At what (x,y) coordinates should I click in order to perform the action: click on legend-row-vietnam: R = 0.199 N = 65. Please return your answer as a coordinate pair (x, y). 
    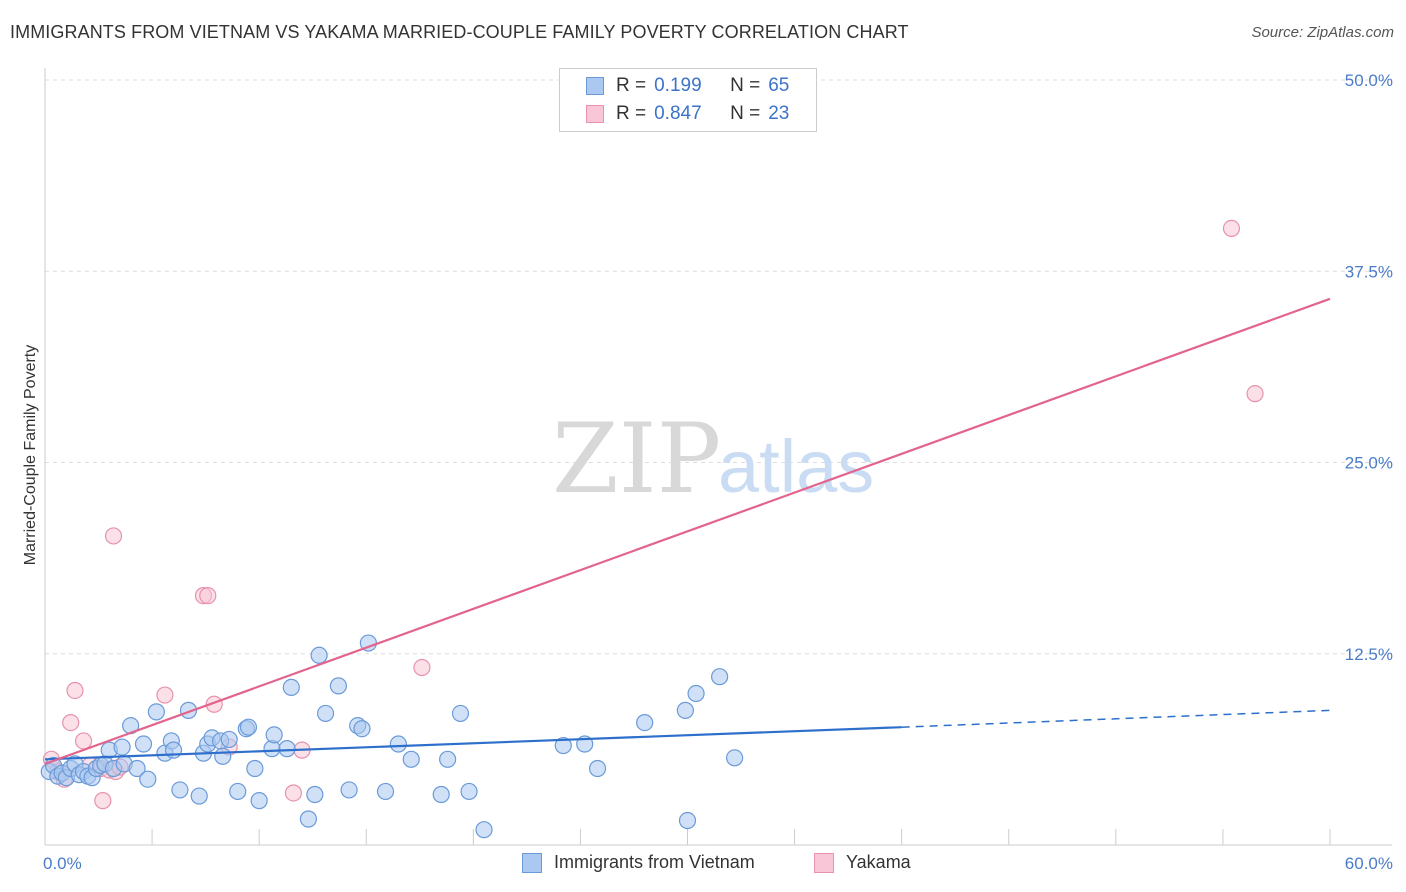
    Looking at the image, I should click on (687, 86).